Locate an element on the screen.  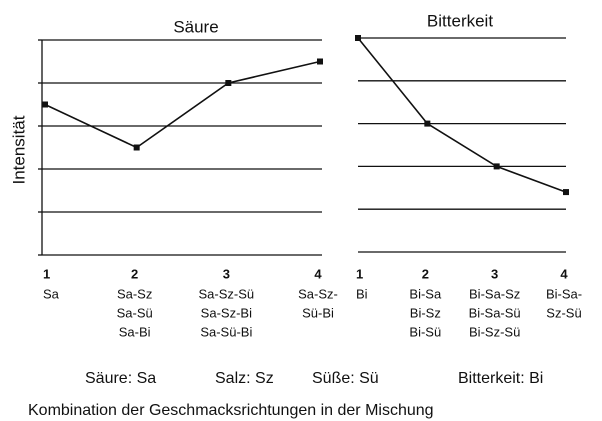
x-tick-detail: Bi-Sa-Sz is located at coordinates (494, 293).